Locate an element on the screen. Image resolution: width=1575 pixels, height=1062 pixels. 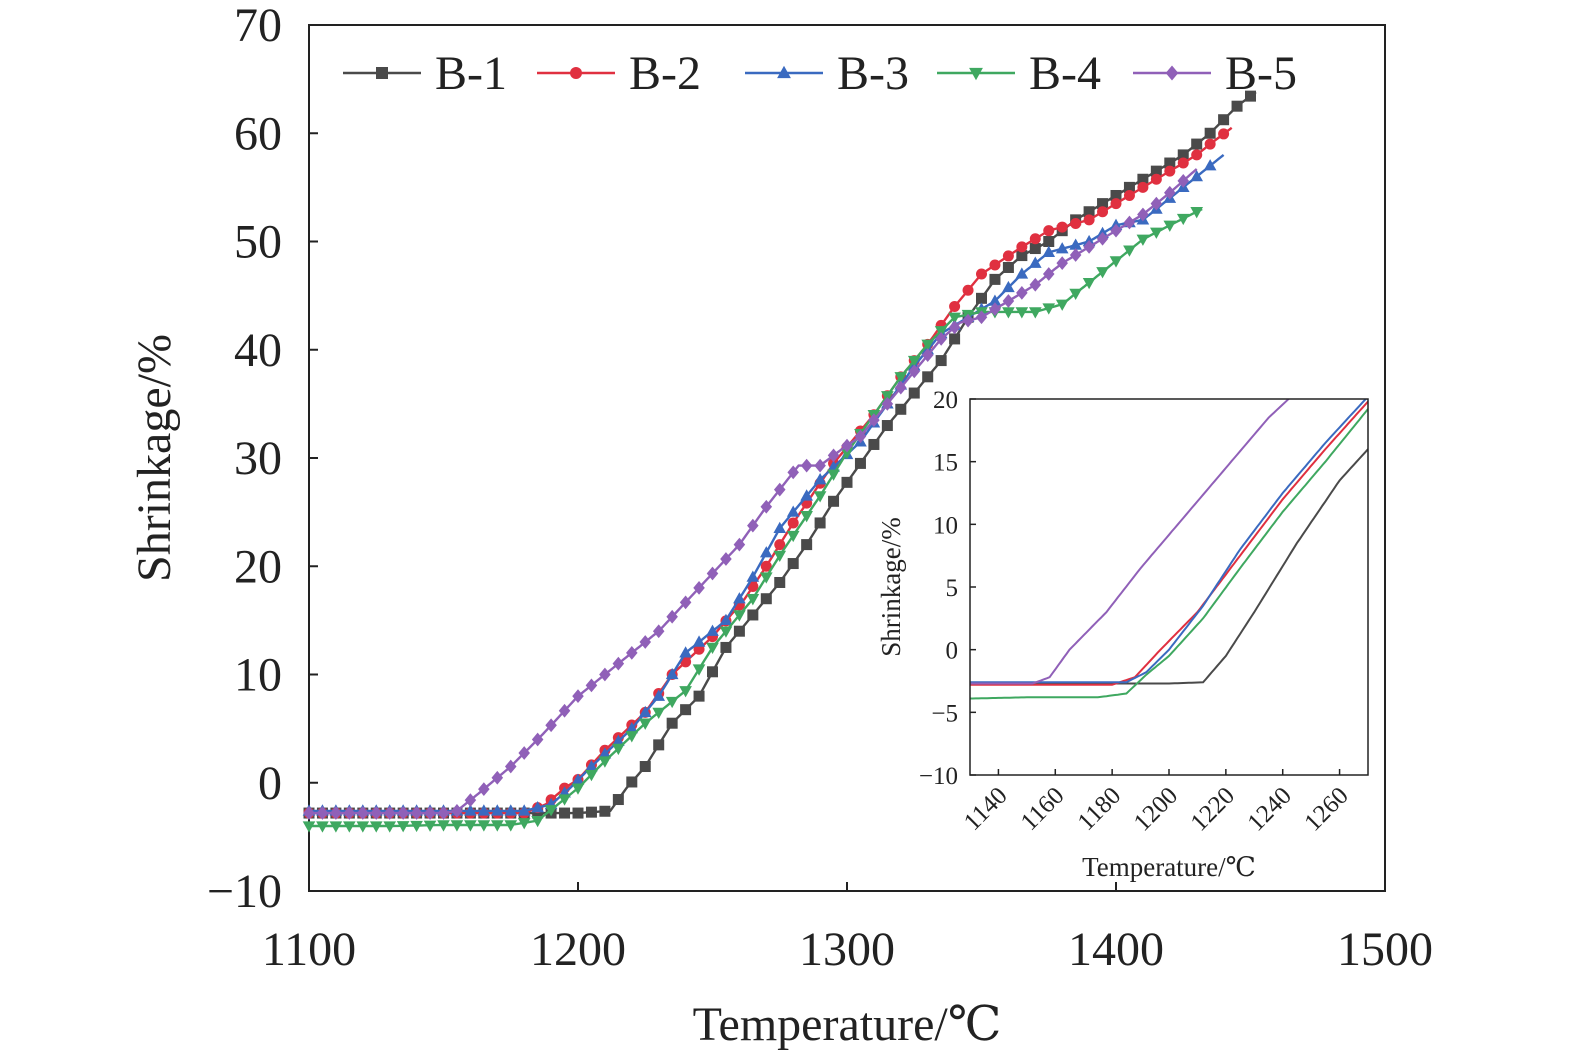
legend-item-B-1: B-1 is located at coordinates (425, 73).